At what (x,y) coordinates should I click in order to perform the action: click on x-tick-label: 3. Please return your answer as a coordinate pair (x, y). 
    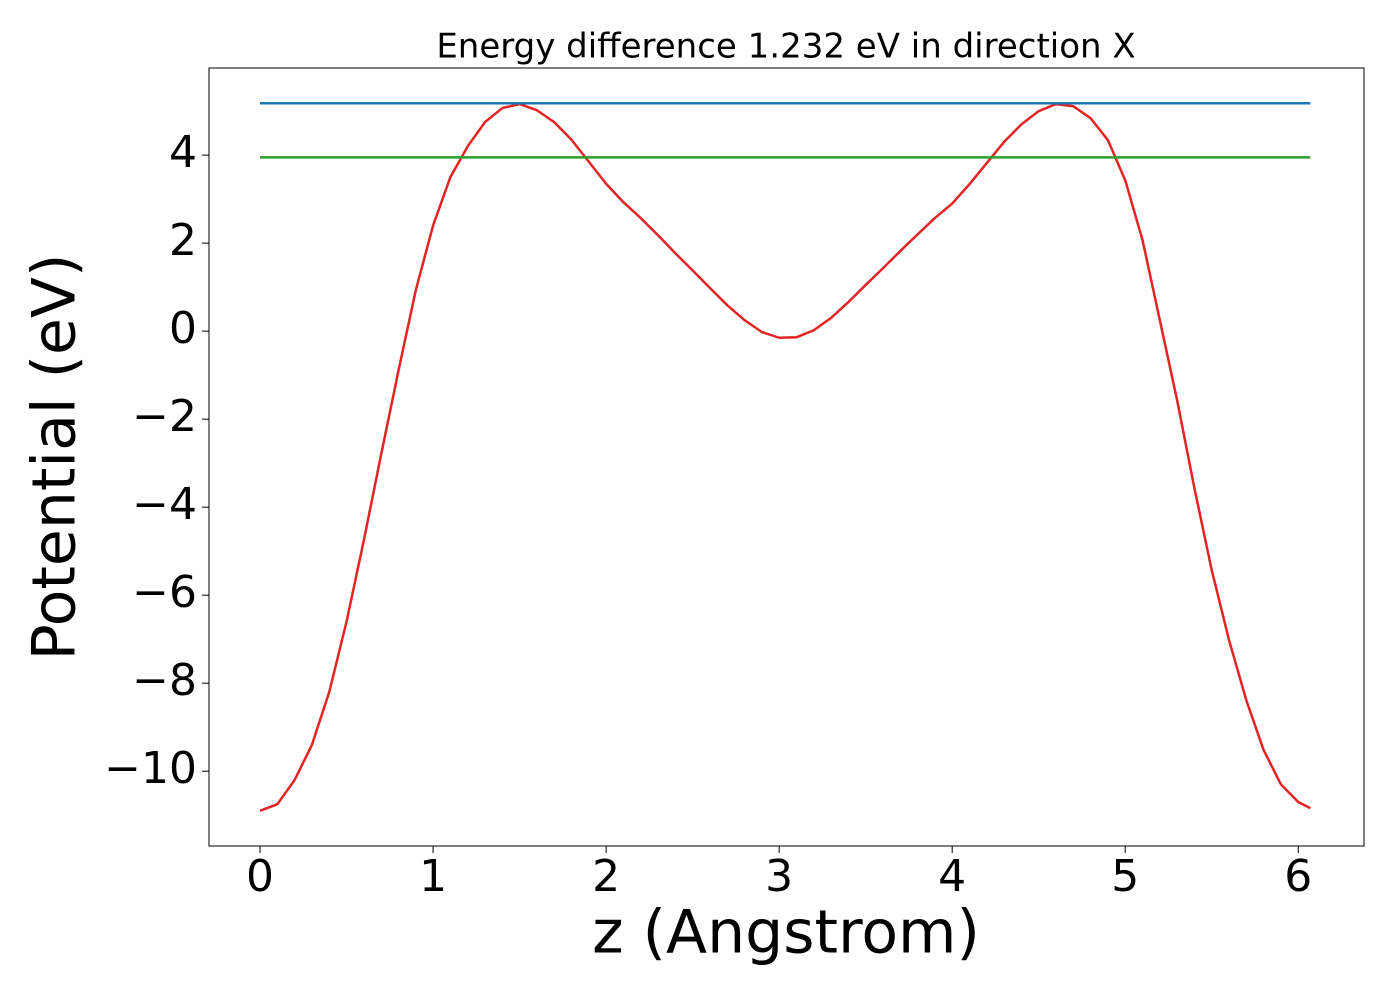
    Looking at the image, I should click on (779, 876).